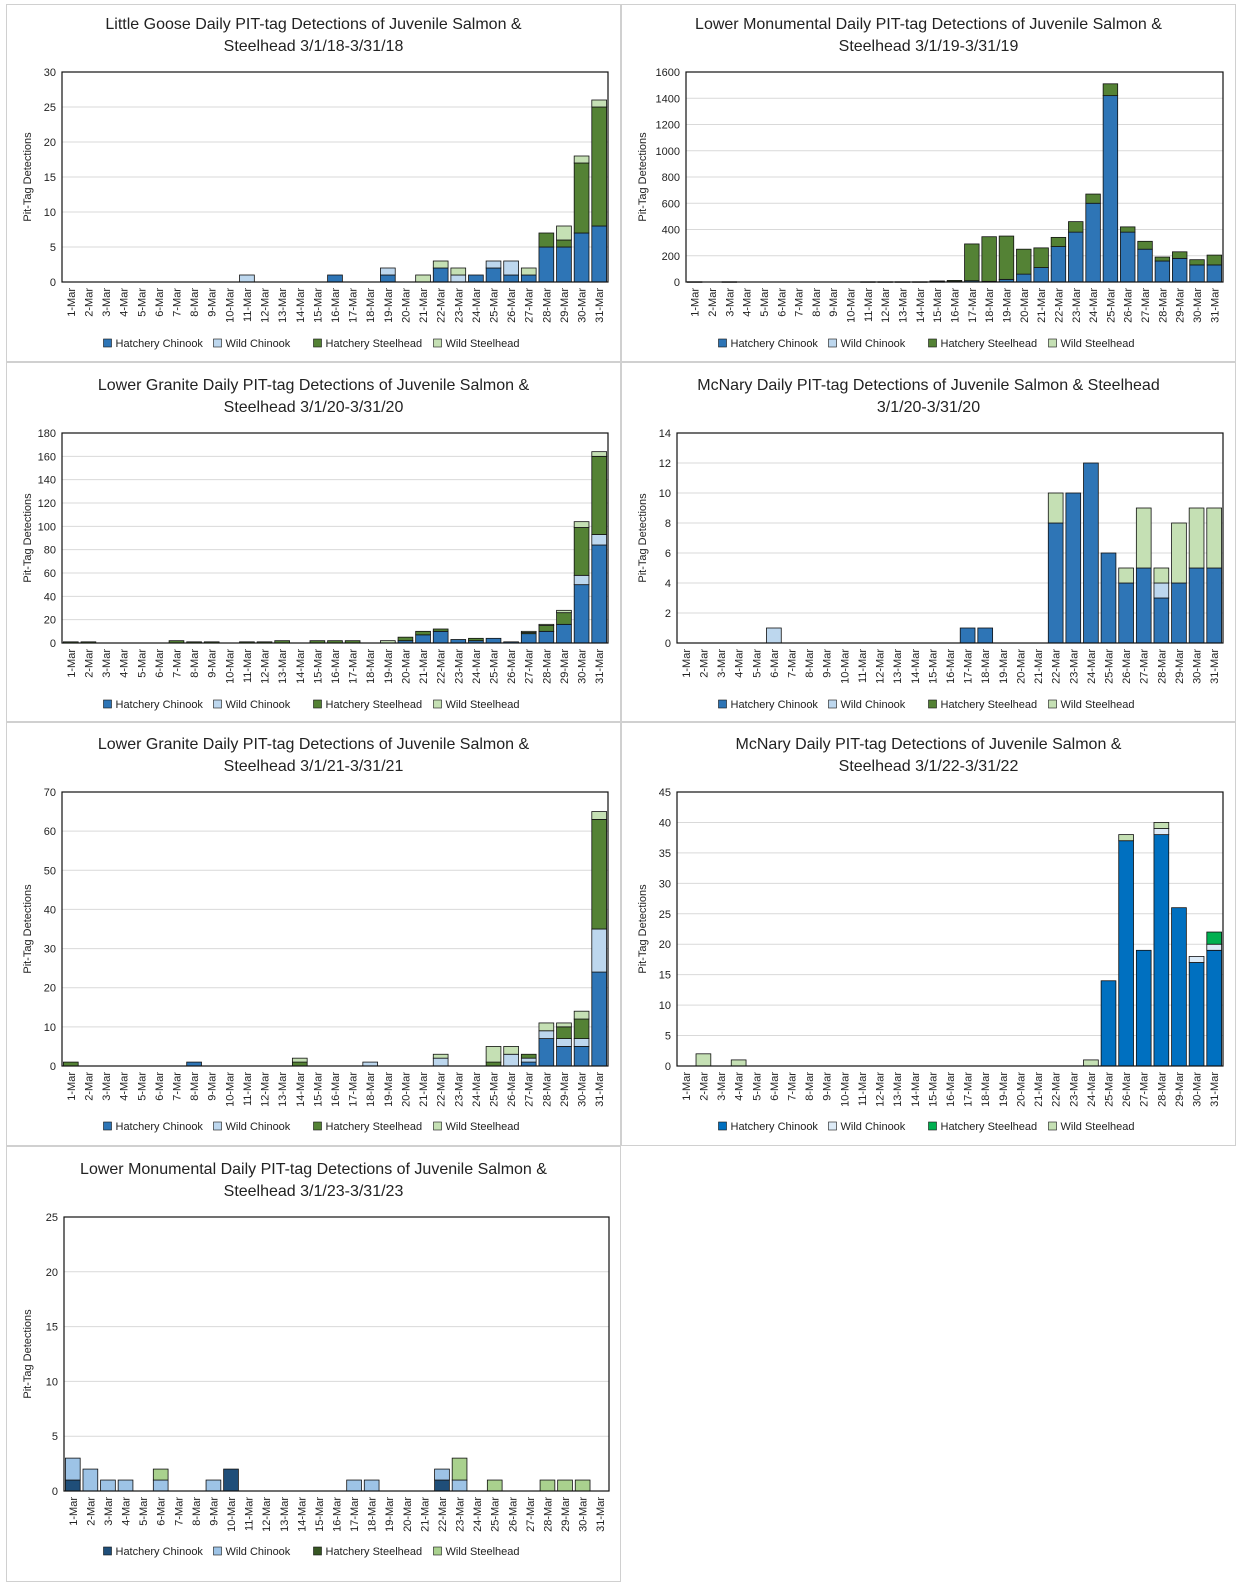 The width and height of the screenshot is (1249, 1585). Describe the element at coordinates (665, 1006) in the screenshot. I see `y-tick-label: 10` at that location.